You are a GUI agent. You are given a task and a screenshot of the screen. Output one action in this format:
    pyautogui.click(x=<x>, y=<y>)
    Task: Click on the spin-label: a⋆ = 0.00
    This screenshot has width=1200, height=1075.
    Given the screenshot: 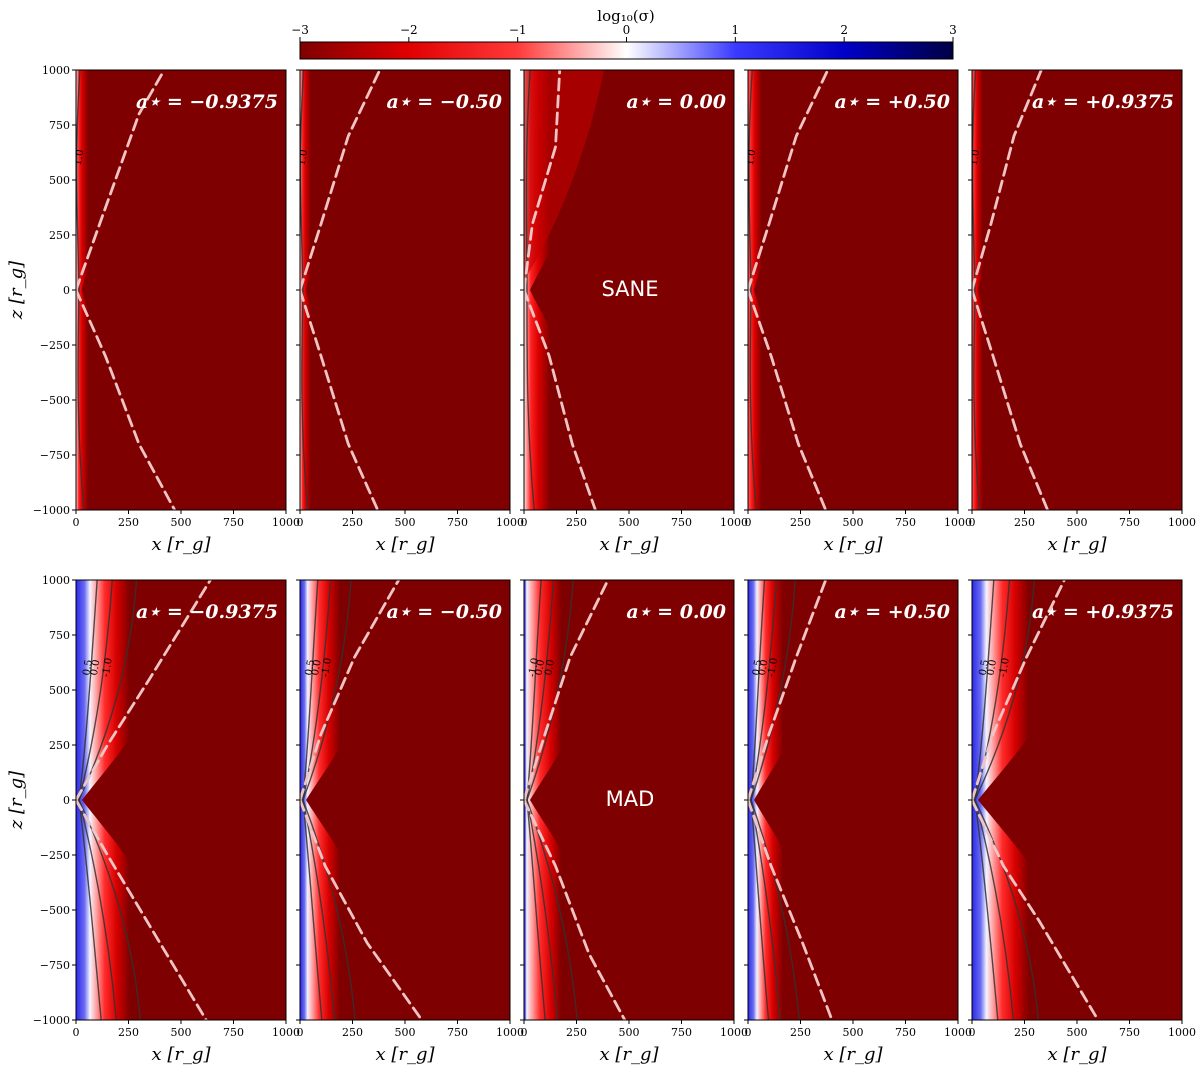 What is the action you would take?
    pyautogui.click(x=676, y=612)
    